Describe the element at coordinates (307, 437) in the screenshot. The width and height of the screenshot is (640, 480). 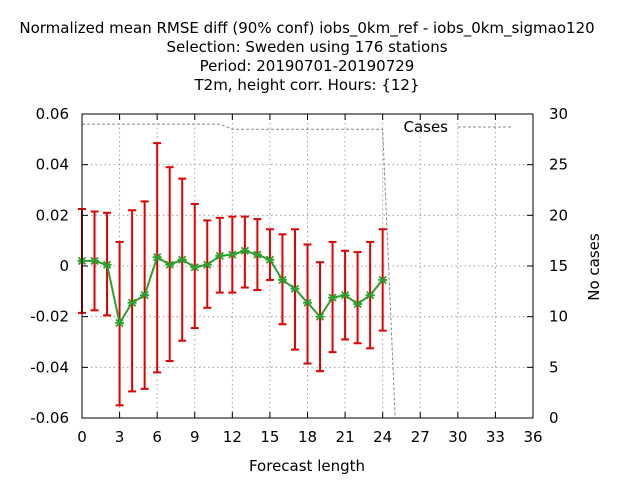
I see `x-tick-label: 18` at that location.